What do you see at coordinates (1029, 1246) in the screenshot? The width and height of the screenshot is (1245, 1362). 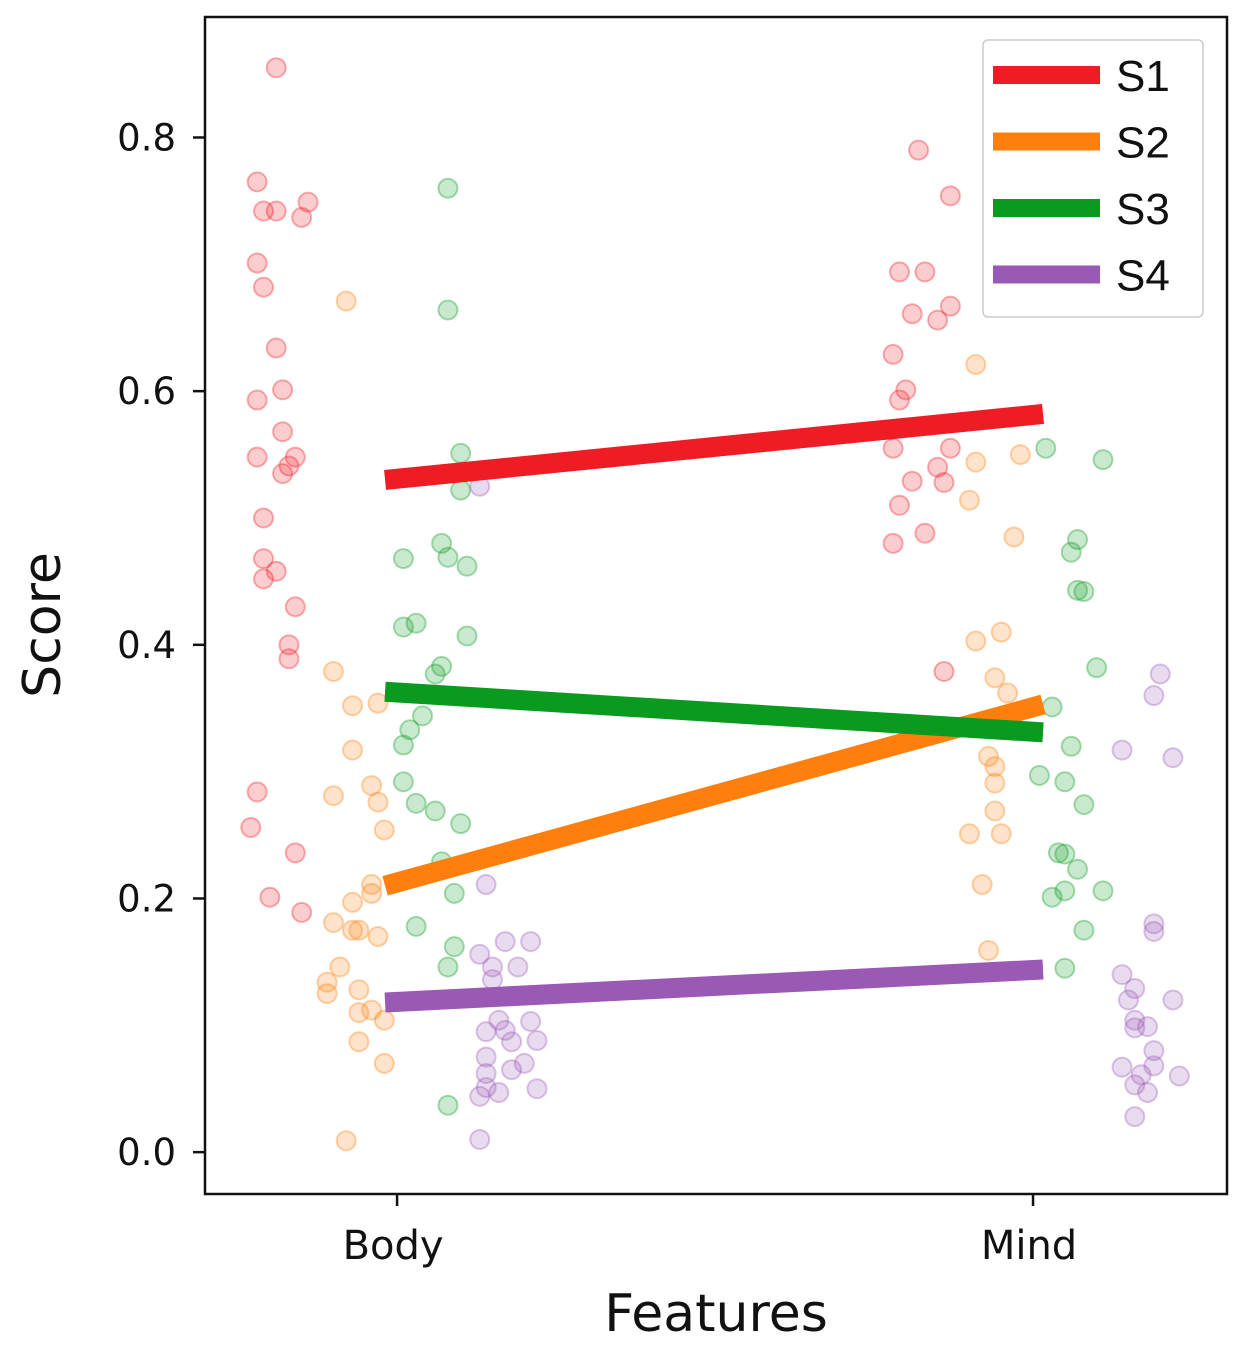 I see `x-tick-label: Mind` at bounding box center [1029, 1246].